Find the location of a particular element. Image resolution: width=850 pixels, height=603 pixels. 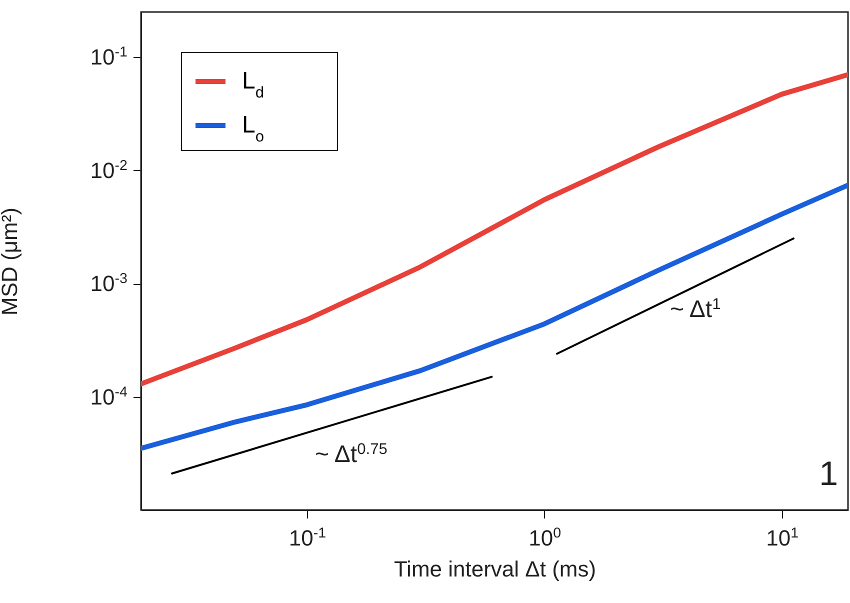

x-tick-label: 10$^{1}$ is located at coordinates (782, 538).